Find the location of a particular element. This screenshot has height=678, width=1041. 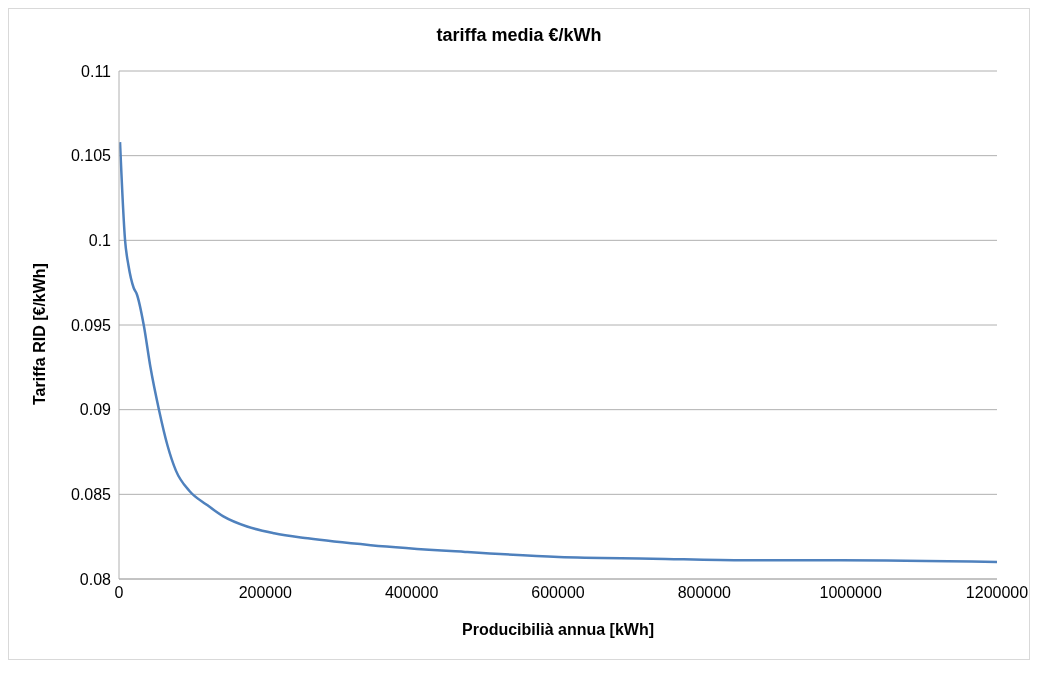

y-tick-label: 0.08 is located at coordinates (95, 579).